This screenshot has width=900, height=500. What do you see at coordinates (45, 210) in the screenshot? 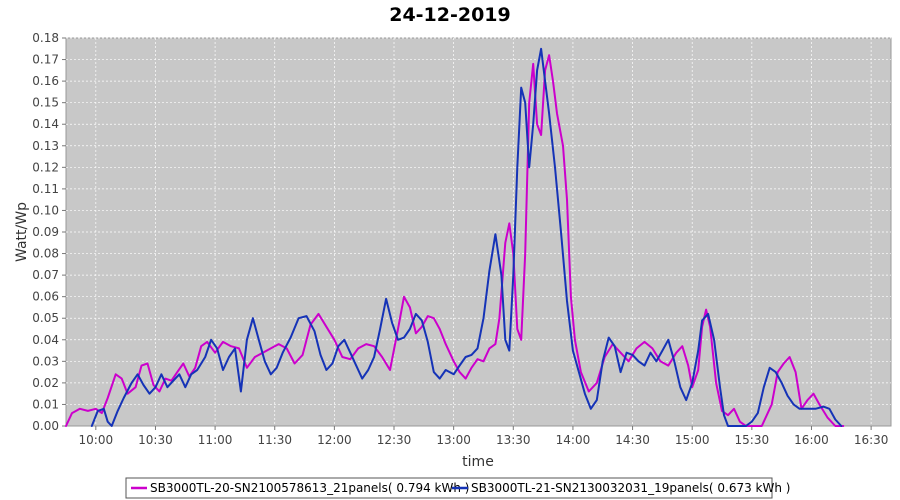
I see `y-tick-label: 0.10` at bounding box center [45, 210].